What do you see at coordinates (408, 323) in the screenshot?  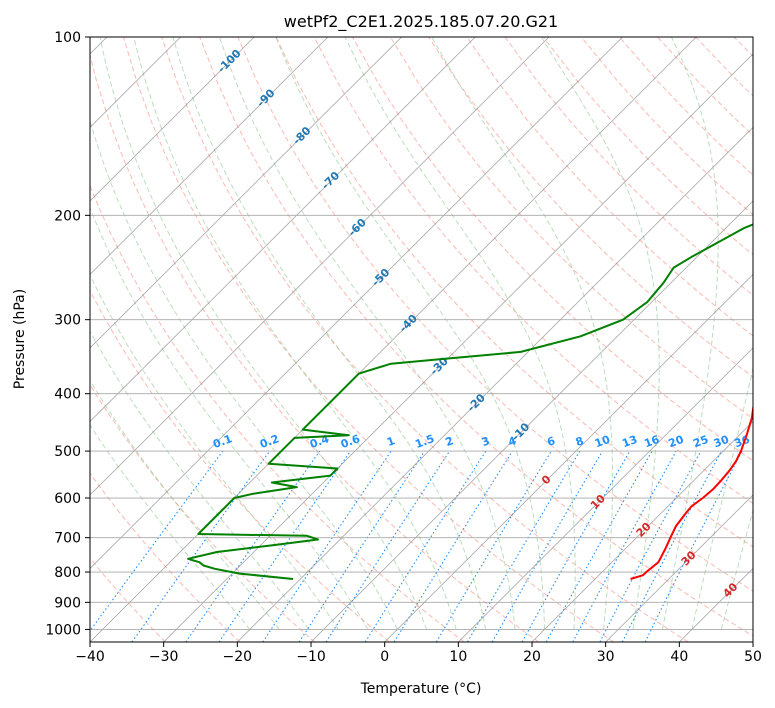 I see `isotherm-label: -40` at bounding box center [408, 323].